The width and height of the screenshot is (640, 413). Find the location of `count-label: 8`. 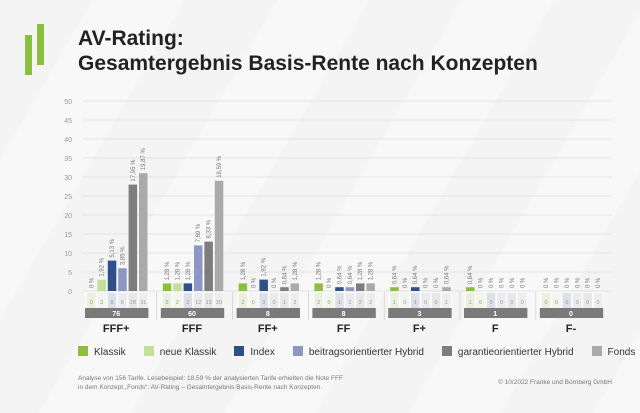

count-label: 8 is located at coordinates (112, 303).